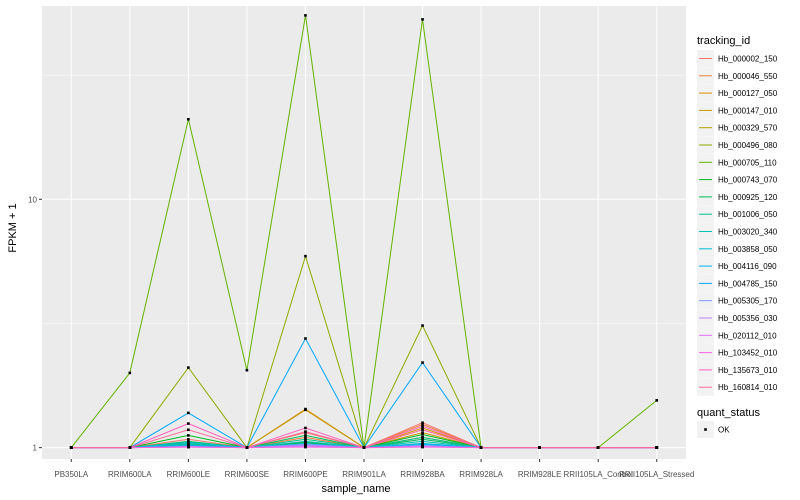 This screenshot has width=800, height=500. What do you see at coordinates (748, 318) in the screenshot?
I see `legend-label: Hb_005356_030` at bounding box center [748, 318].